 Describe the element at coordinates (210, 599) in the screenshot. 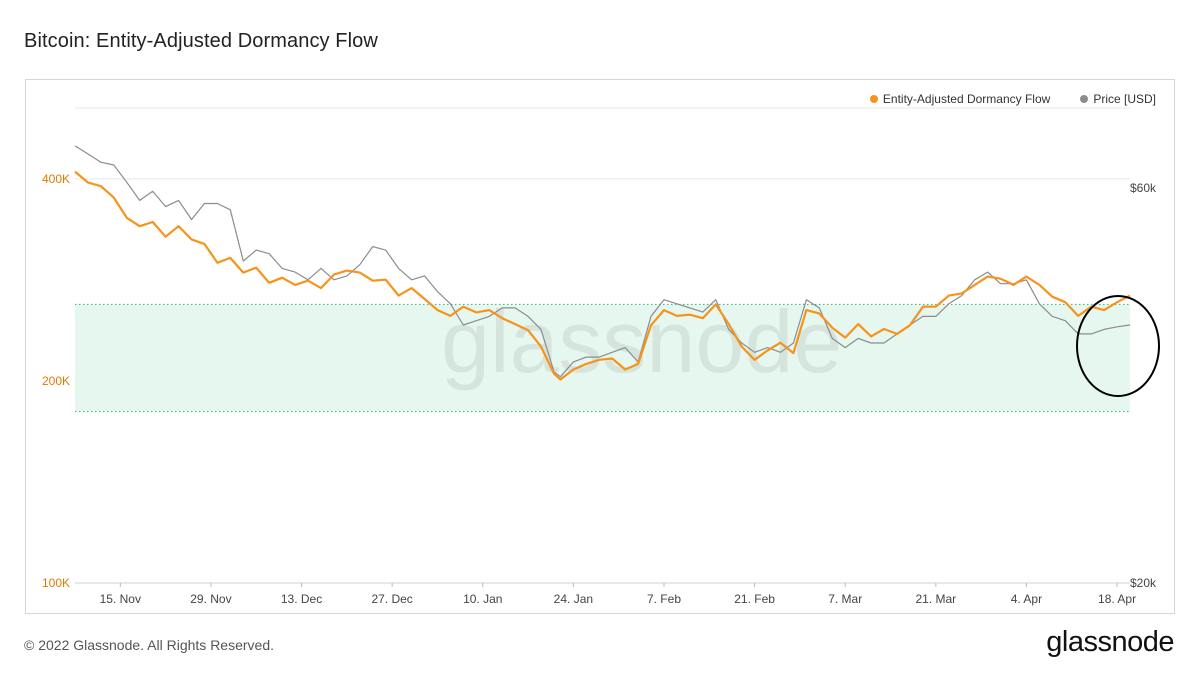

I see `x-tick-label: 29. Nov` at that location.